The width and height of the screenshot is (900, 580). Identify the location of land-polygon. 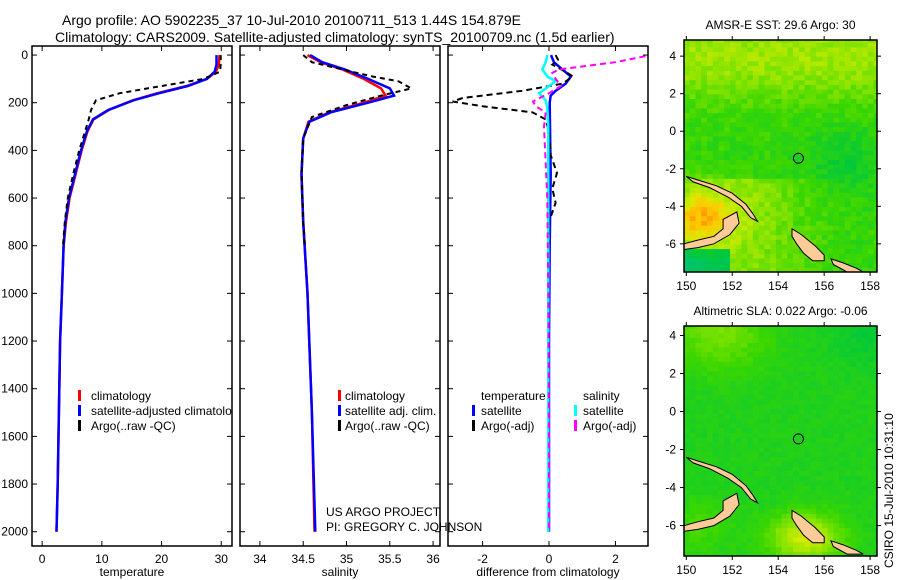
(712, 512).